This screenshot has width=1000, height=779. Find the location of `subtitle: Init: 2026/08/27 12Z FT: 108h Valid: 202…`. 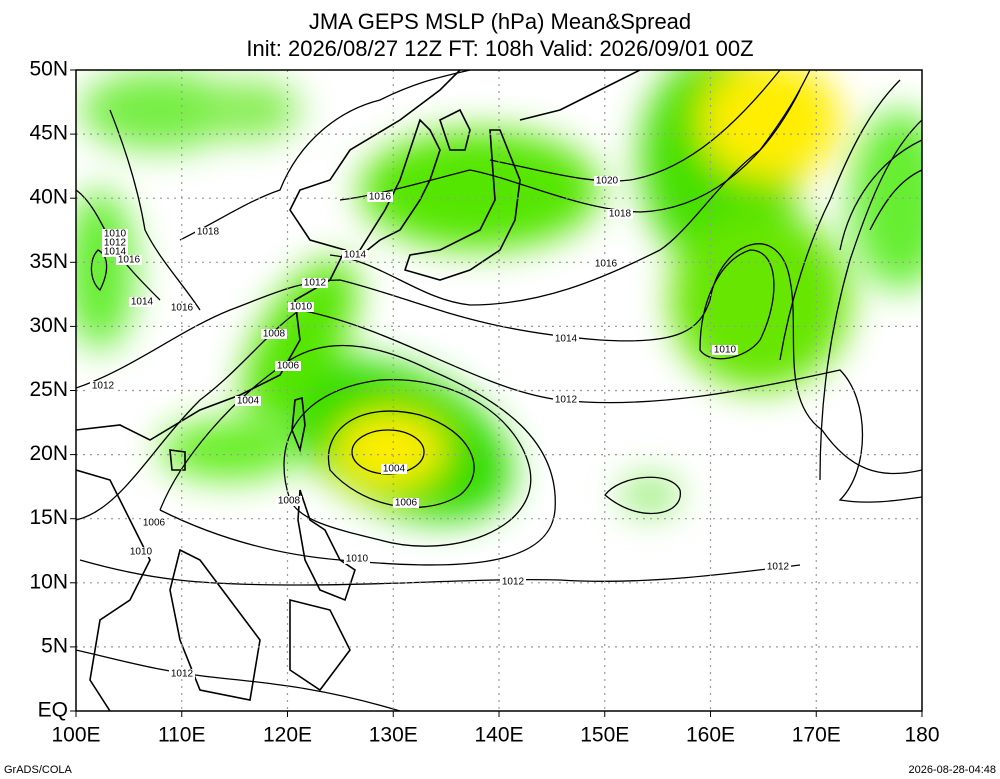

subtitle: Init: 2026/08/27 12Z FT: 108h Valid: 202… is located at coordinates (499, 48).